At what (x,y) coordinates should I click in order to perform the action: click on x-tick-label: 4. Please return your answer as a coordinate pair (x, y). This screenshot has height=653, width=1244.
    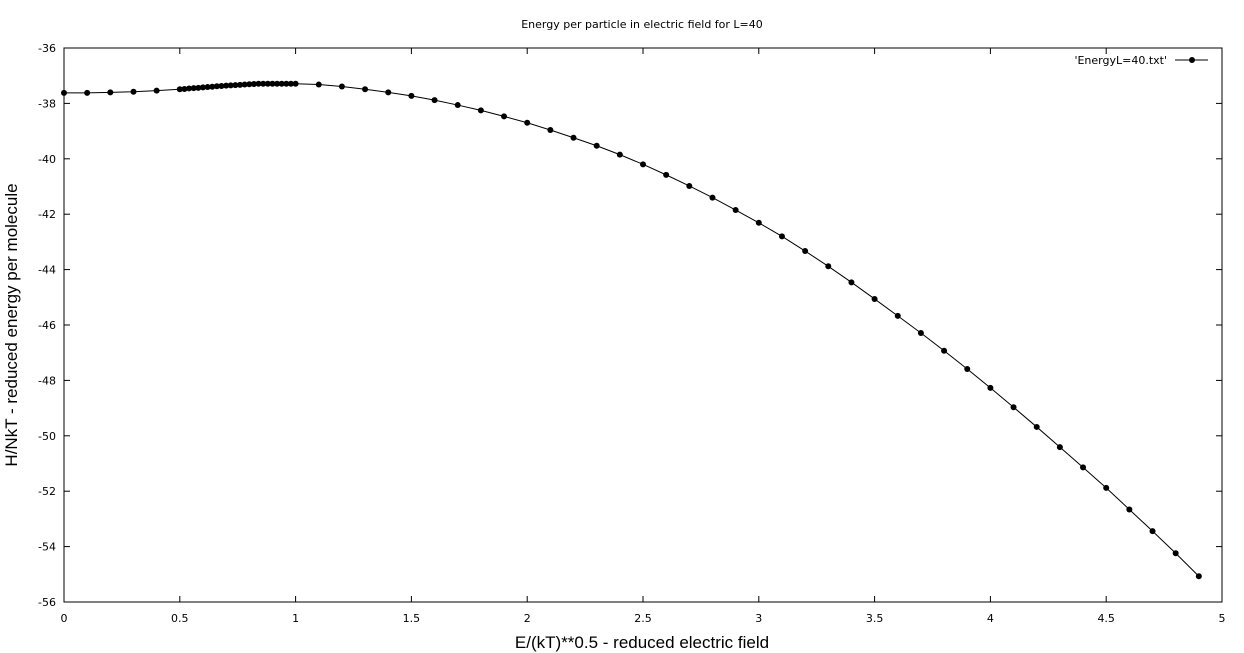
    Looking at the image, I should click on (990, 618).